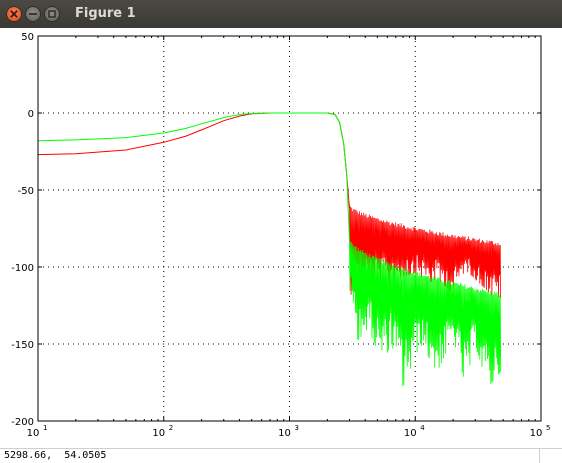  Describe the element at coordinates (105, 14) in the screenshot. I see `window-title: Figure 1` at that location.